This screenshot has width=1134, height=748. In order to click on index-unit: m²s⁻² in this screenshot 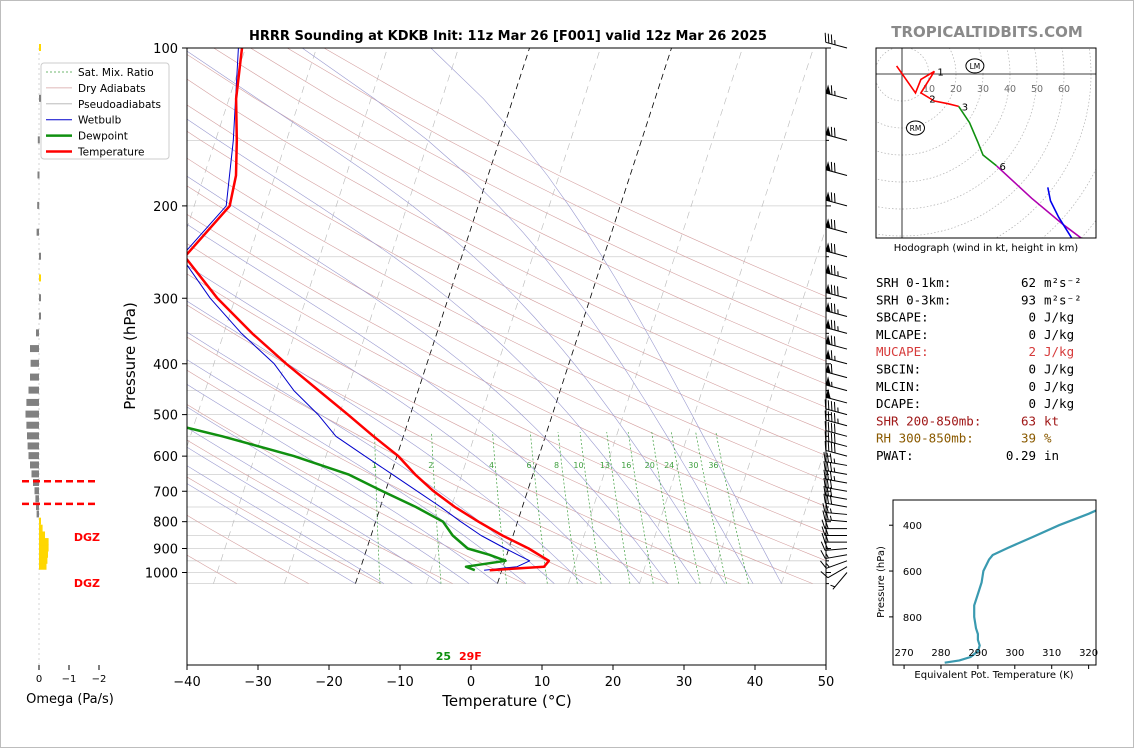, I will do `click(1063, 282)`.